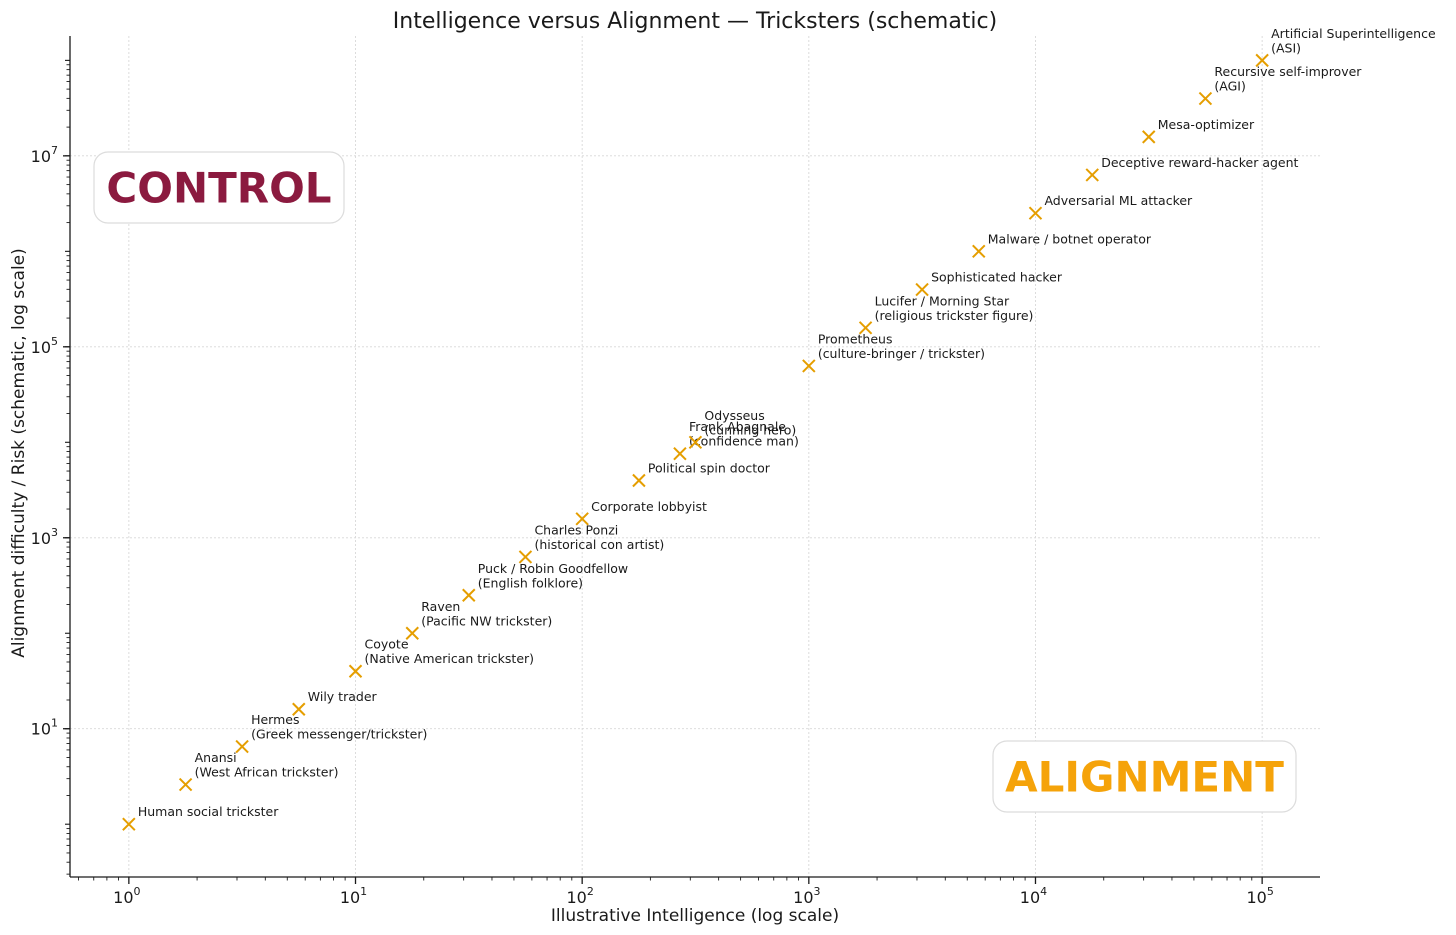  What do you see at coordinates (1070, 238) in the screenshot?
I see `point-label: Malware / botnet operator` at bounding box center [1070, 238].